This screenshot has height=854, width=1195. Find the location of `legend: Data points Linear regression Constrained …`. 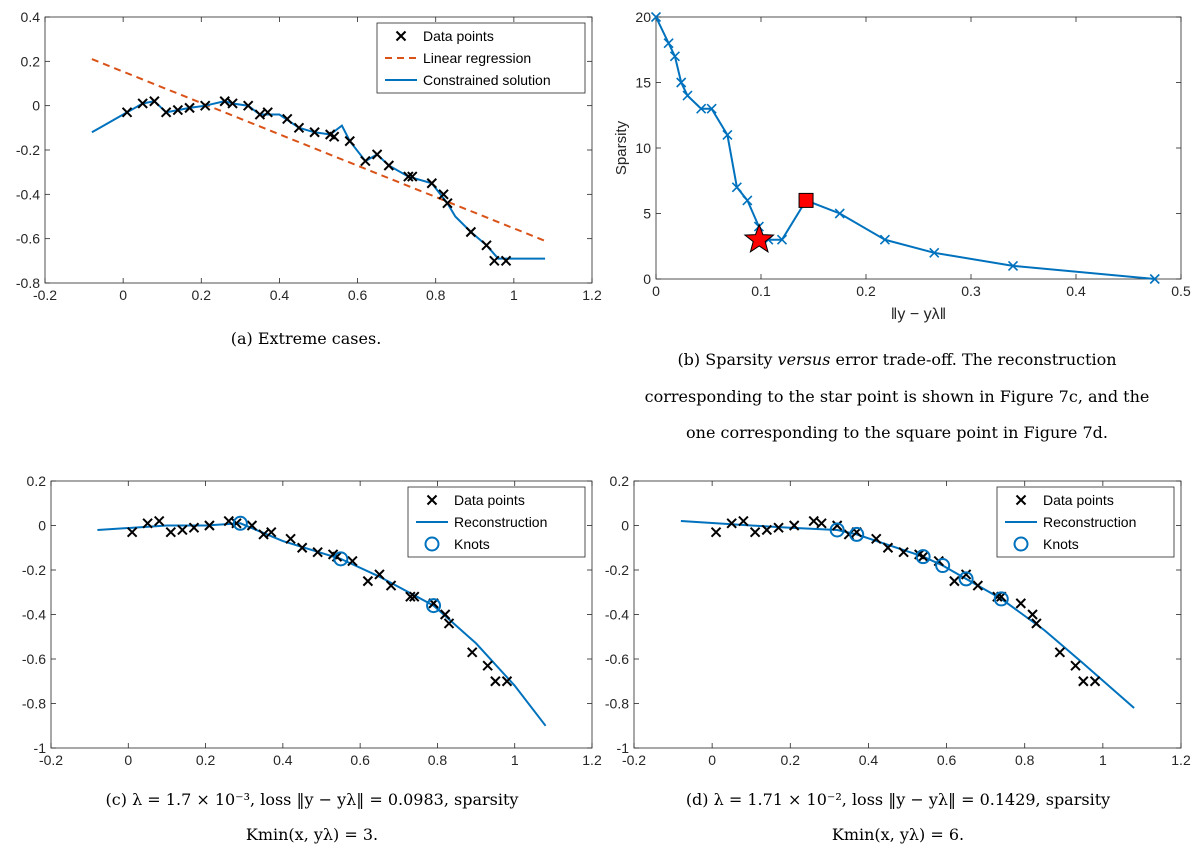

legend: Data points Linear regression Constrained … is located at coordinates (481, 58).